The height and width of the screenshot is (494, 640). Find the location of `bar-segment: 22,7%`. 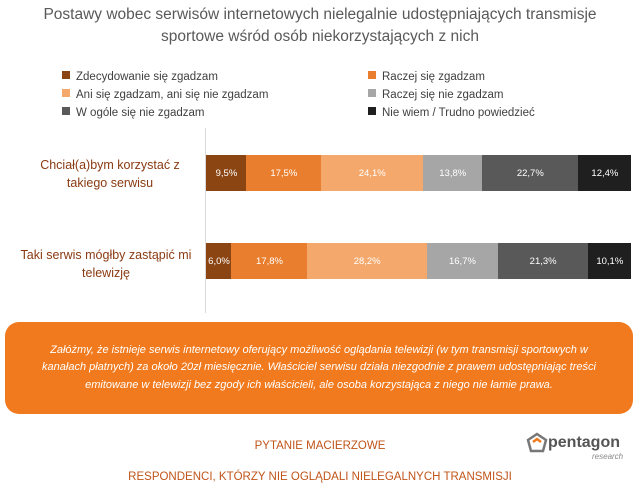

bar-segment: 22,7% is located at coordinates (530, 173).